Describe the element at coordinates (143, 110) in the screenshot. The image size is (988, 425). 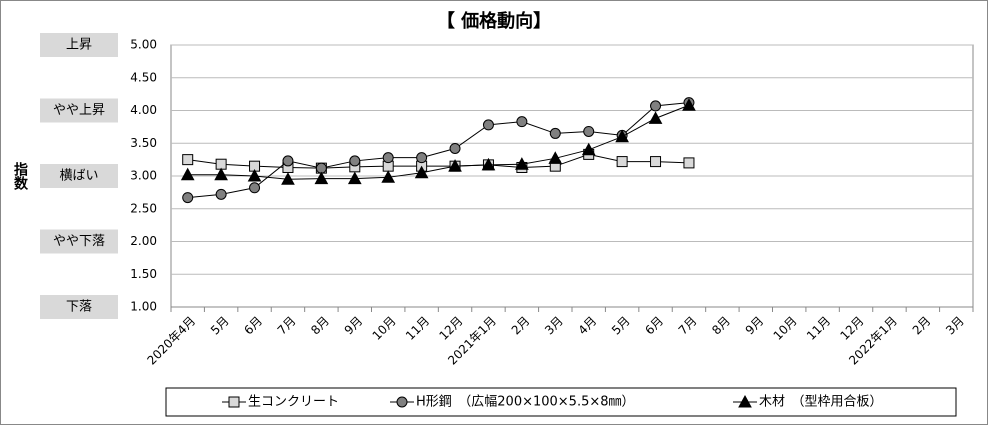
I see `y-tick-label: 4.00` at that location.